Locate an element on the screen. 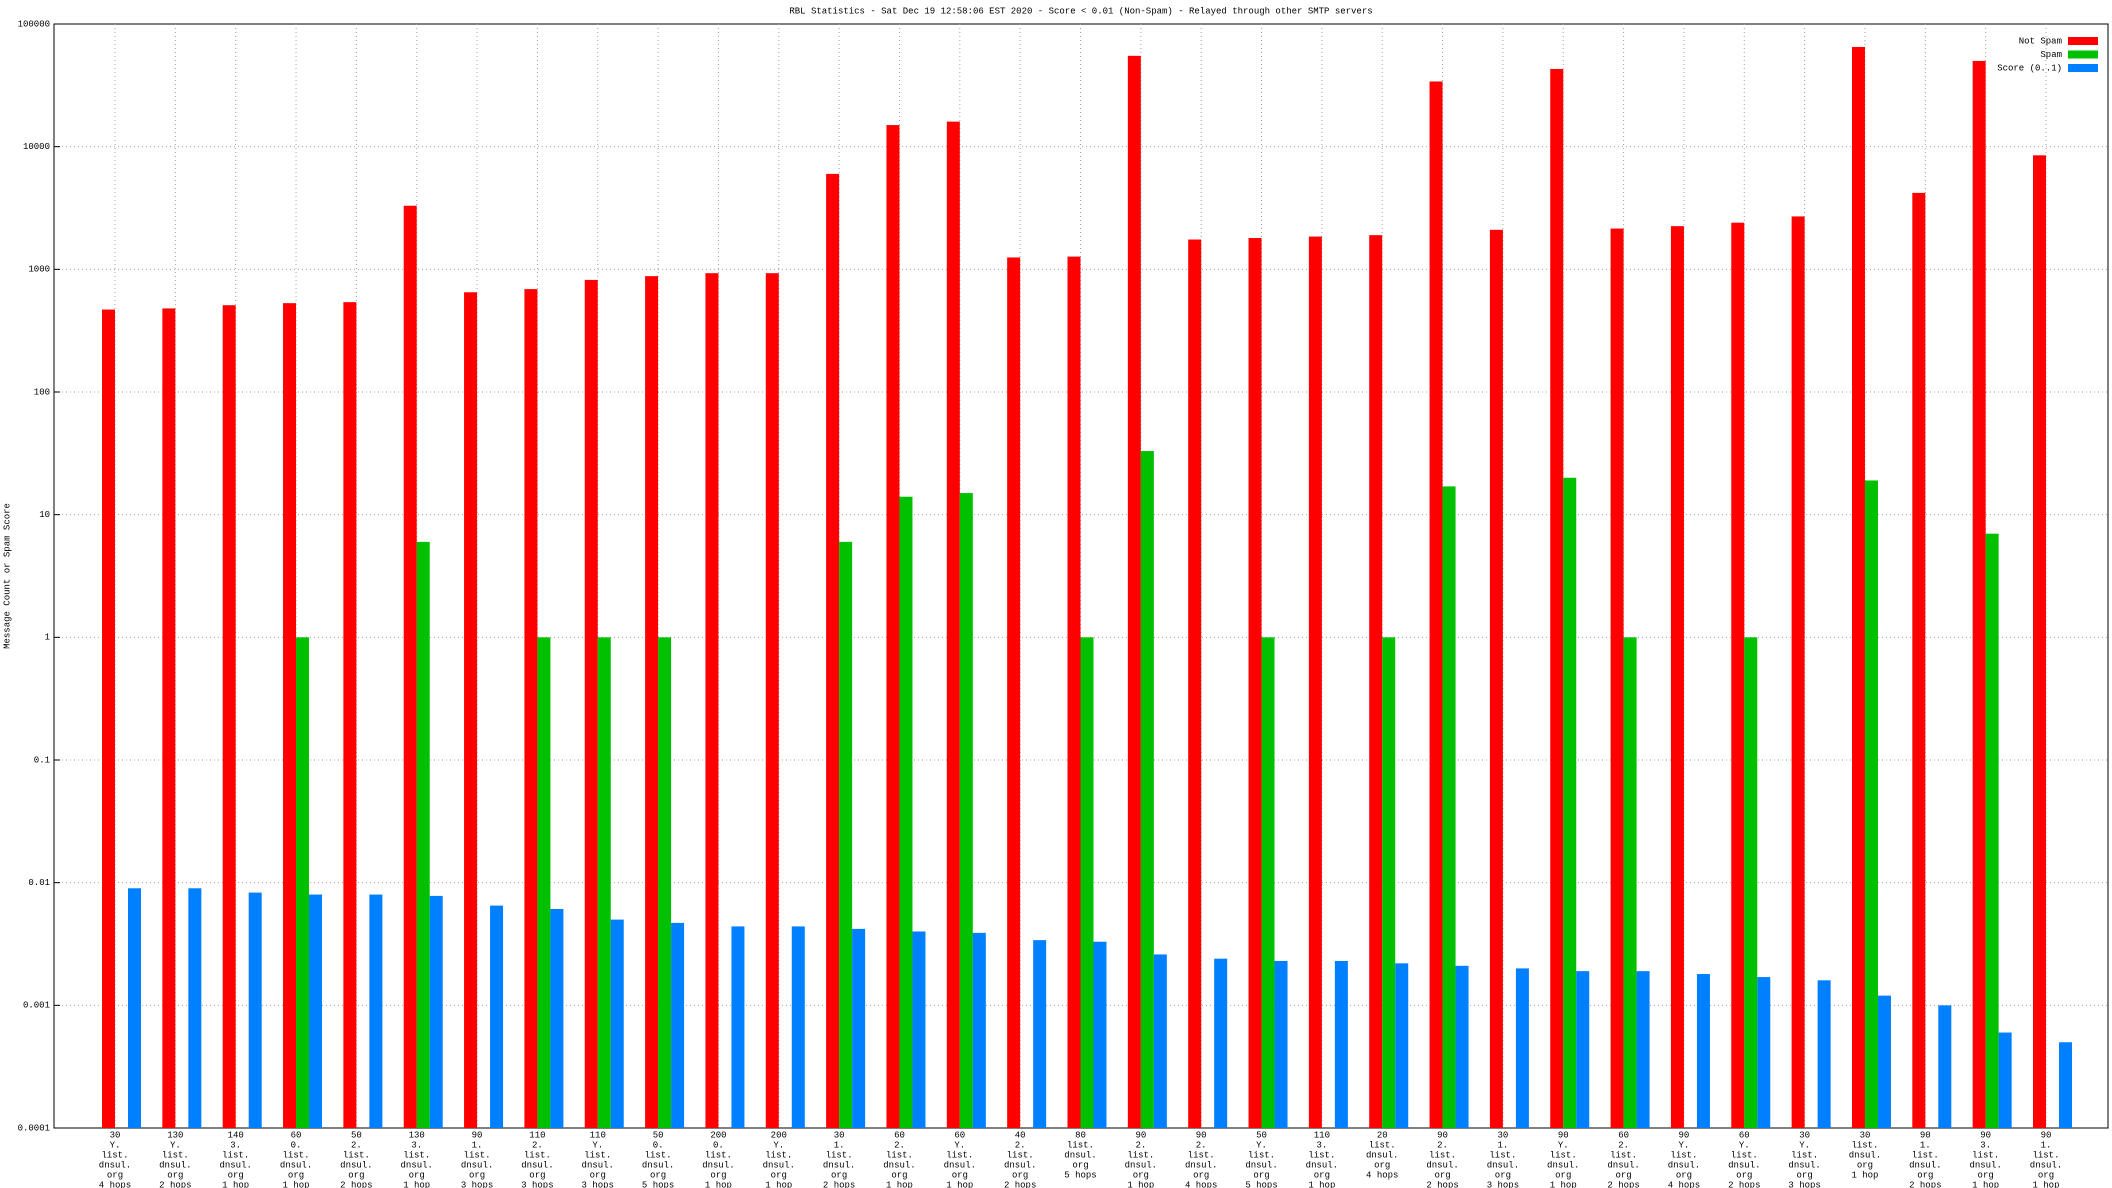 Image resolution: width=2112 pixels, height=1188 pixels. x-tick-label: 1. is located at coordinates (1503, 1145).